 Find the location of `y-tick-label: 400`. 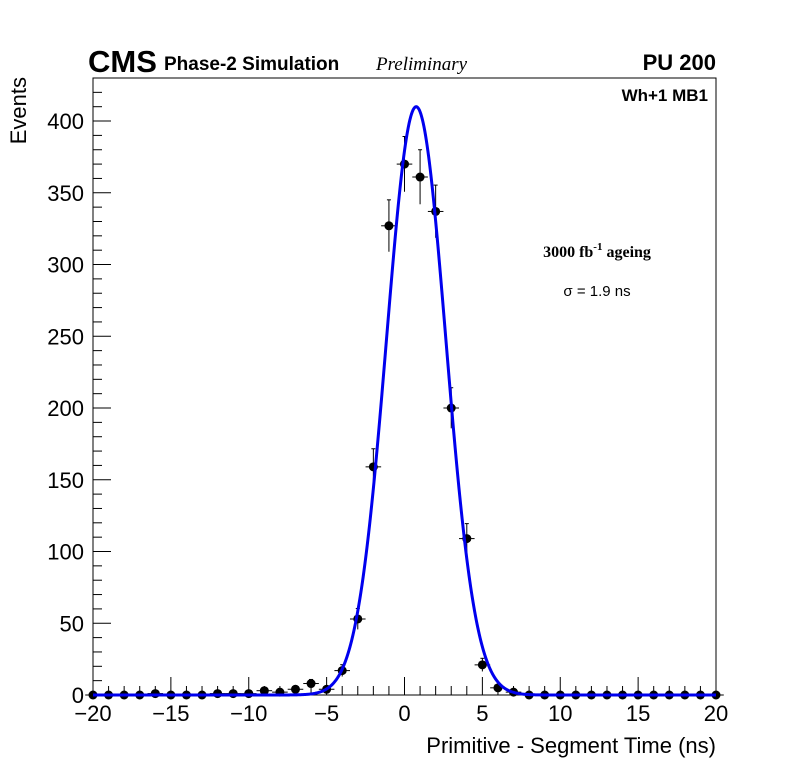

y-tick-label: 400 is located at coordinates (65, 121).